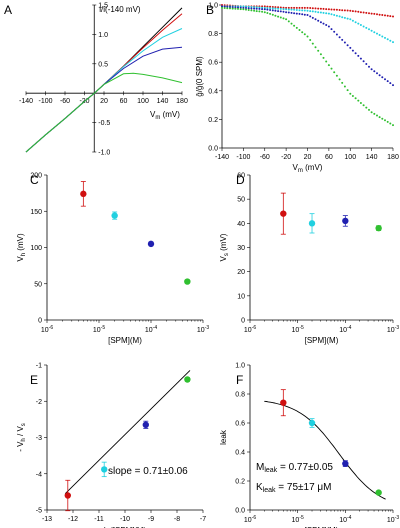 The image size is (400, 528). What do you see at coordinates (124, 101) in the screenshot?
I see `x-tick-label: 60` at bounding box center [124, 101].